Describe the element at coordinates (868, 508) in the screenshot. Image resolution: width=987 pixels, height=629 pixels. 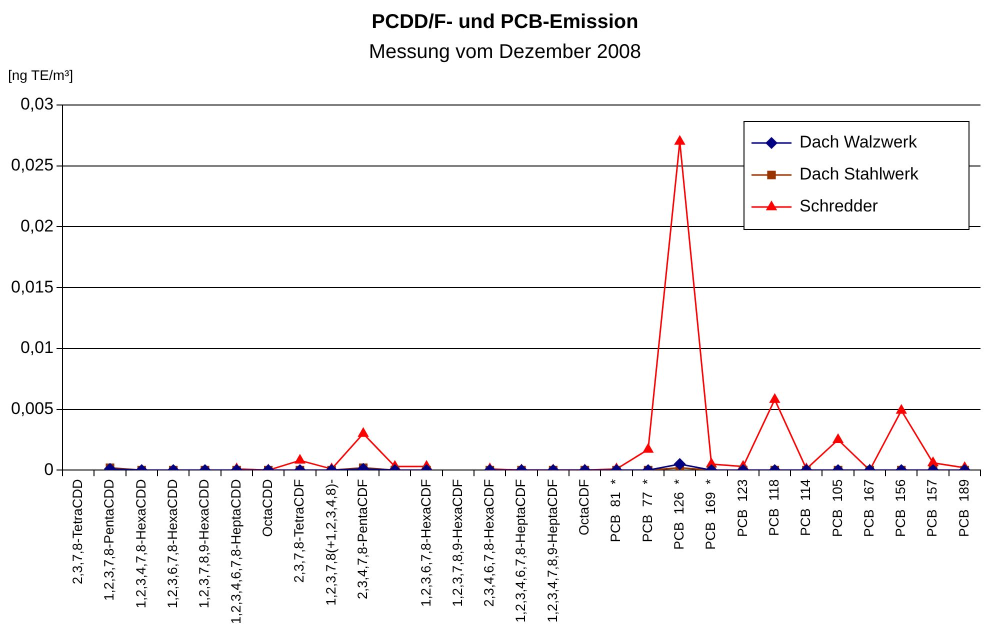
I see `x-tick-label: PCB 167` at that location.